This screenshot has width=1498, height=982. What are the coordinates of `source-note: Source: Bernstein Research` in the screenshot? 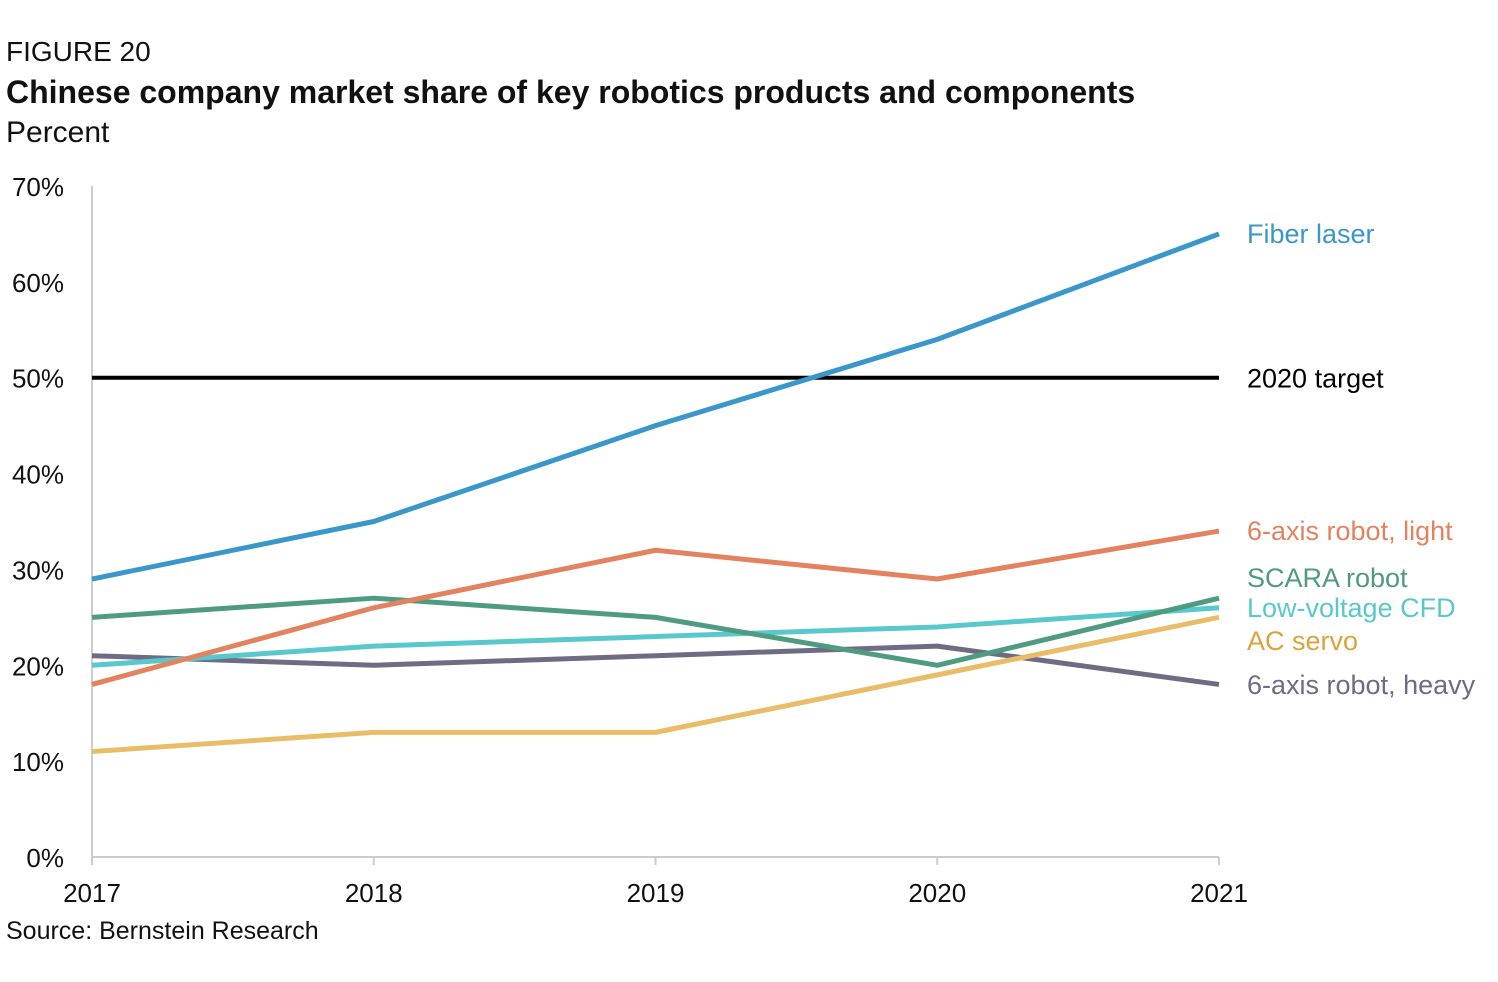 It's located at (162, 931).